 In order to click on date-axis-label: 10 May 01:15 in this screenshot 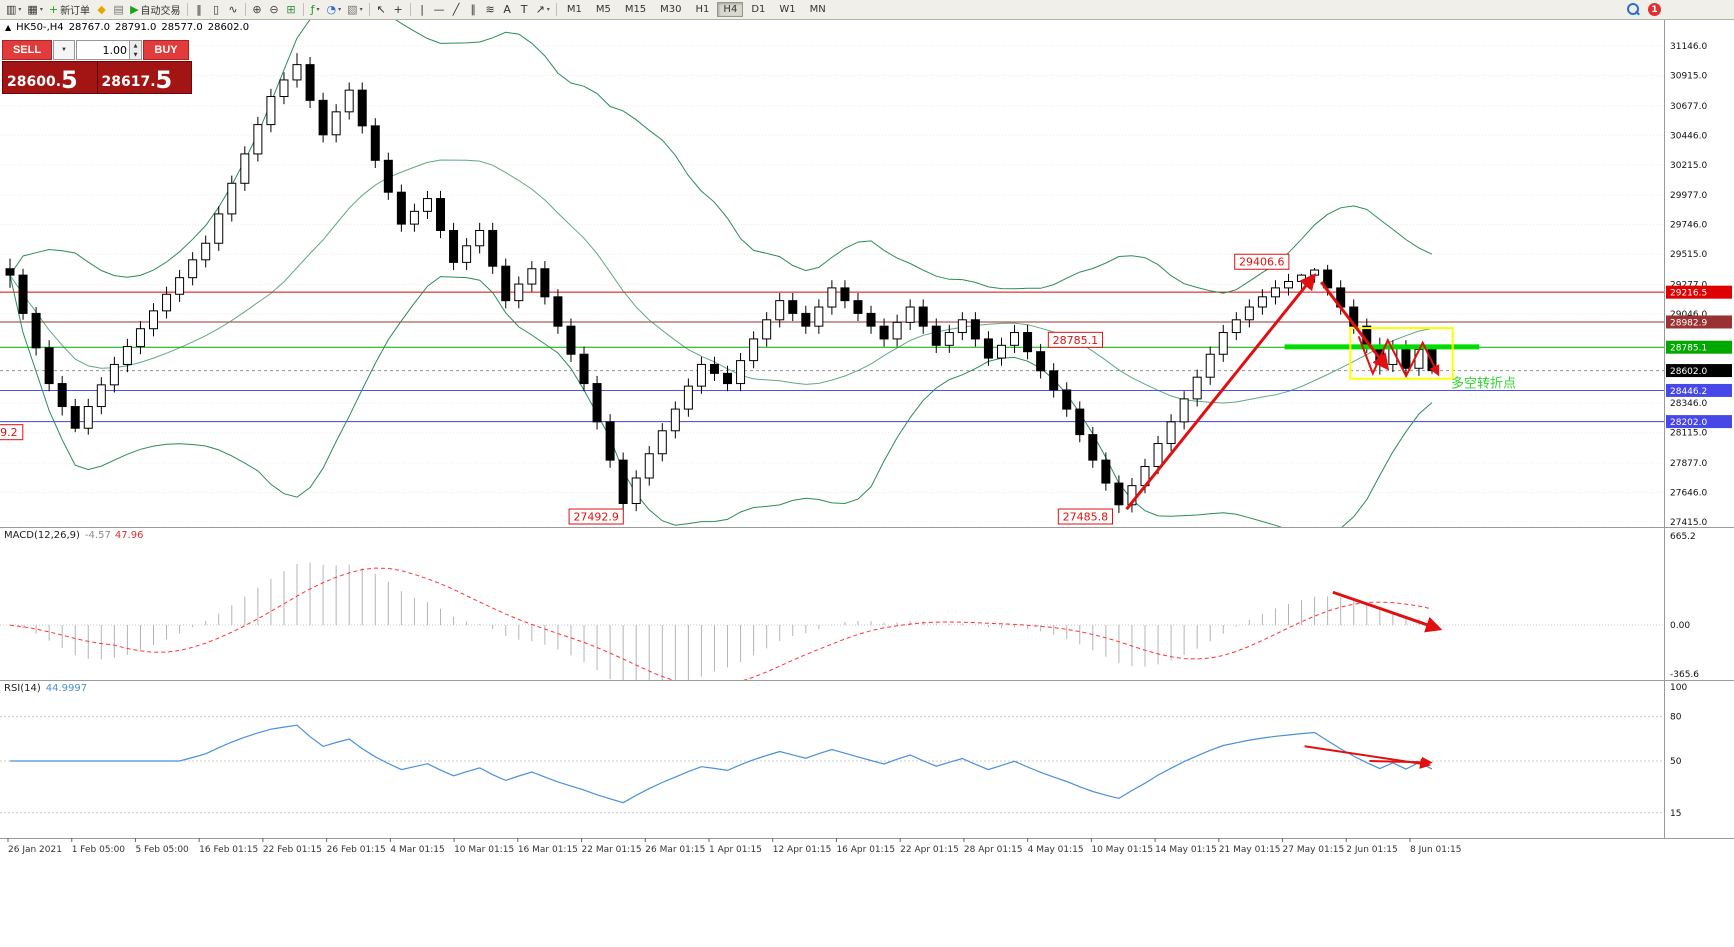, I will do `click(1122, 850)`.